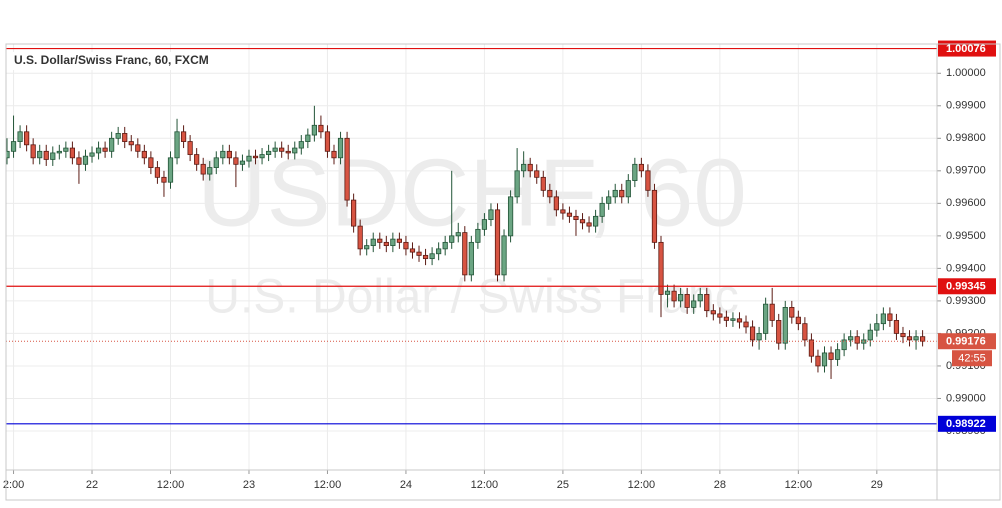 The height and width of the screenshot is (508, 1002). I want to click on y-tick-label: 0.99600, so click(966, 203).